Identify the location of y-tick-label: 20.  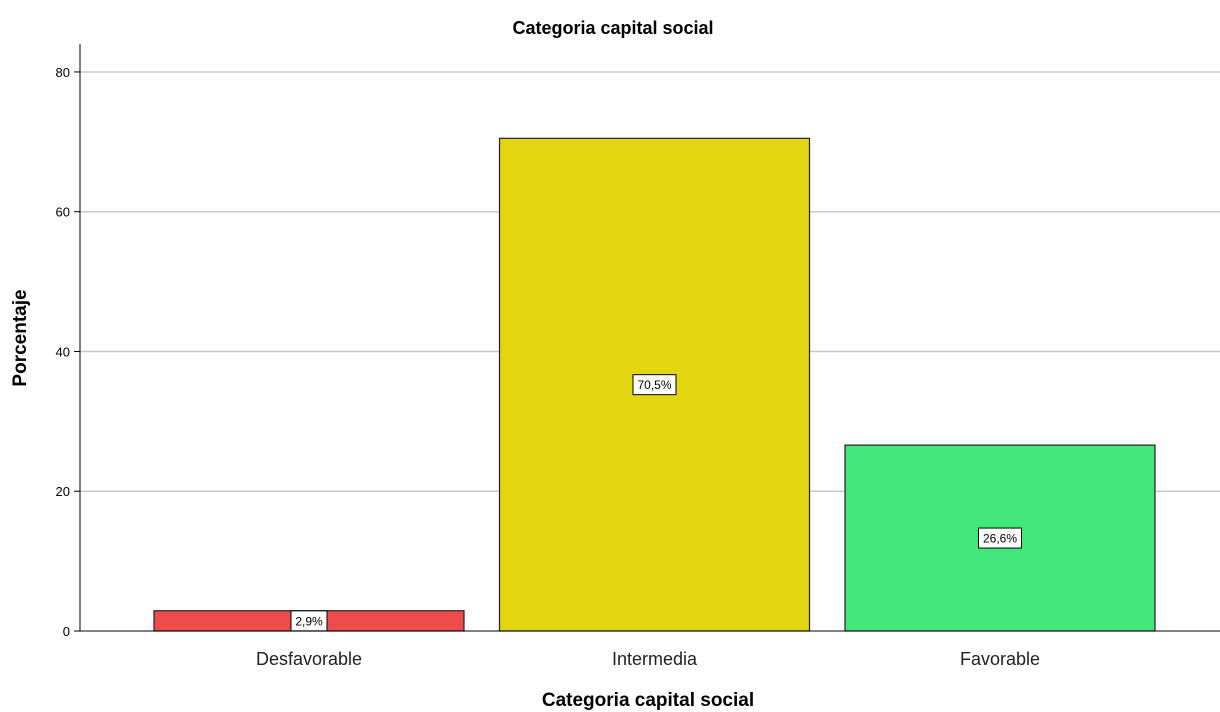
(63, 491).